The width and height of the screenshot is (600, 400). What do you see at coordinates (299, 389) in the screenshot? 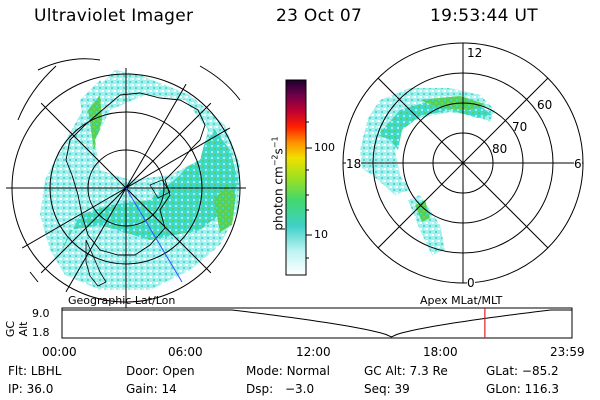
I see `dsp-value: −3.0` at bounding box center [299, 389].